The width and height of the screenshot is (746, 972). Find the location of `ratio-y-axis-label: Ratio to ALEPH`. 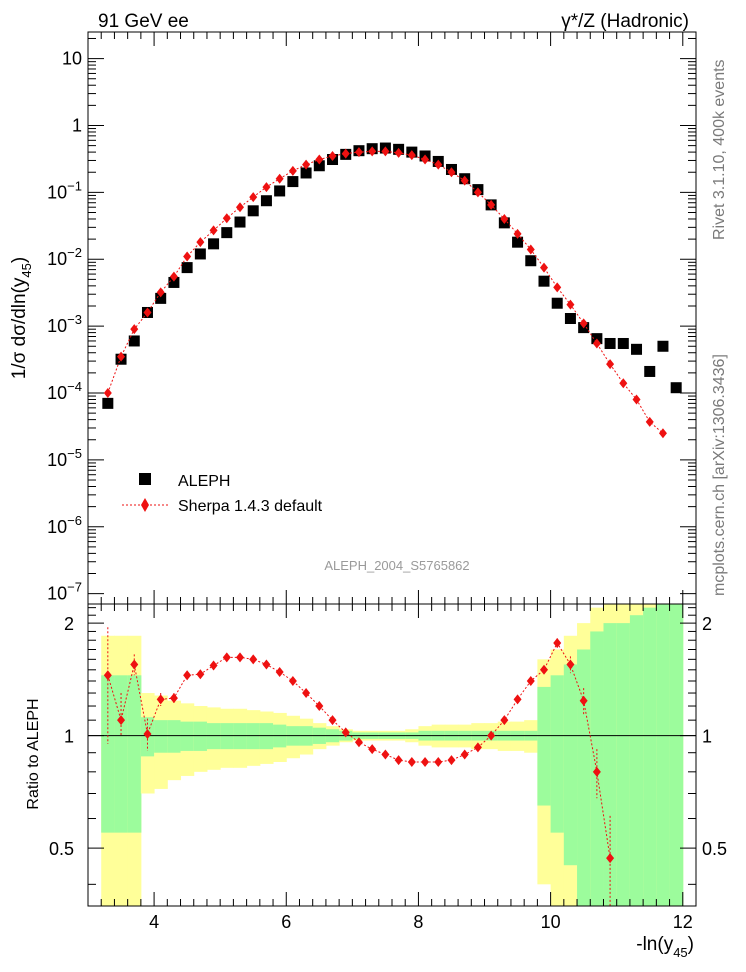

ratio-y-axis-label: Ratio to ALEPH is located at coordinates (33, 753).